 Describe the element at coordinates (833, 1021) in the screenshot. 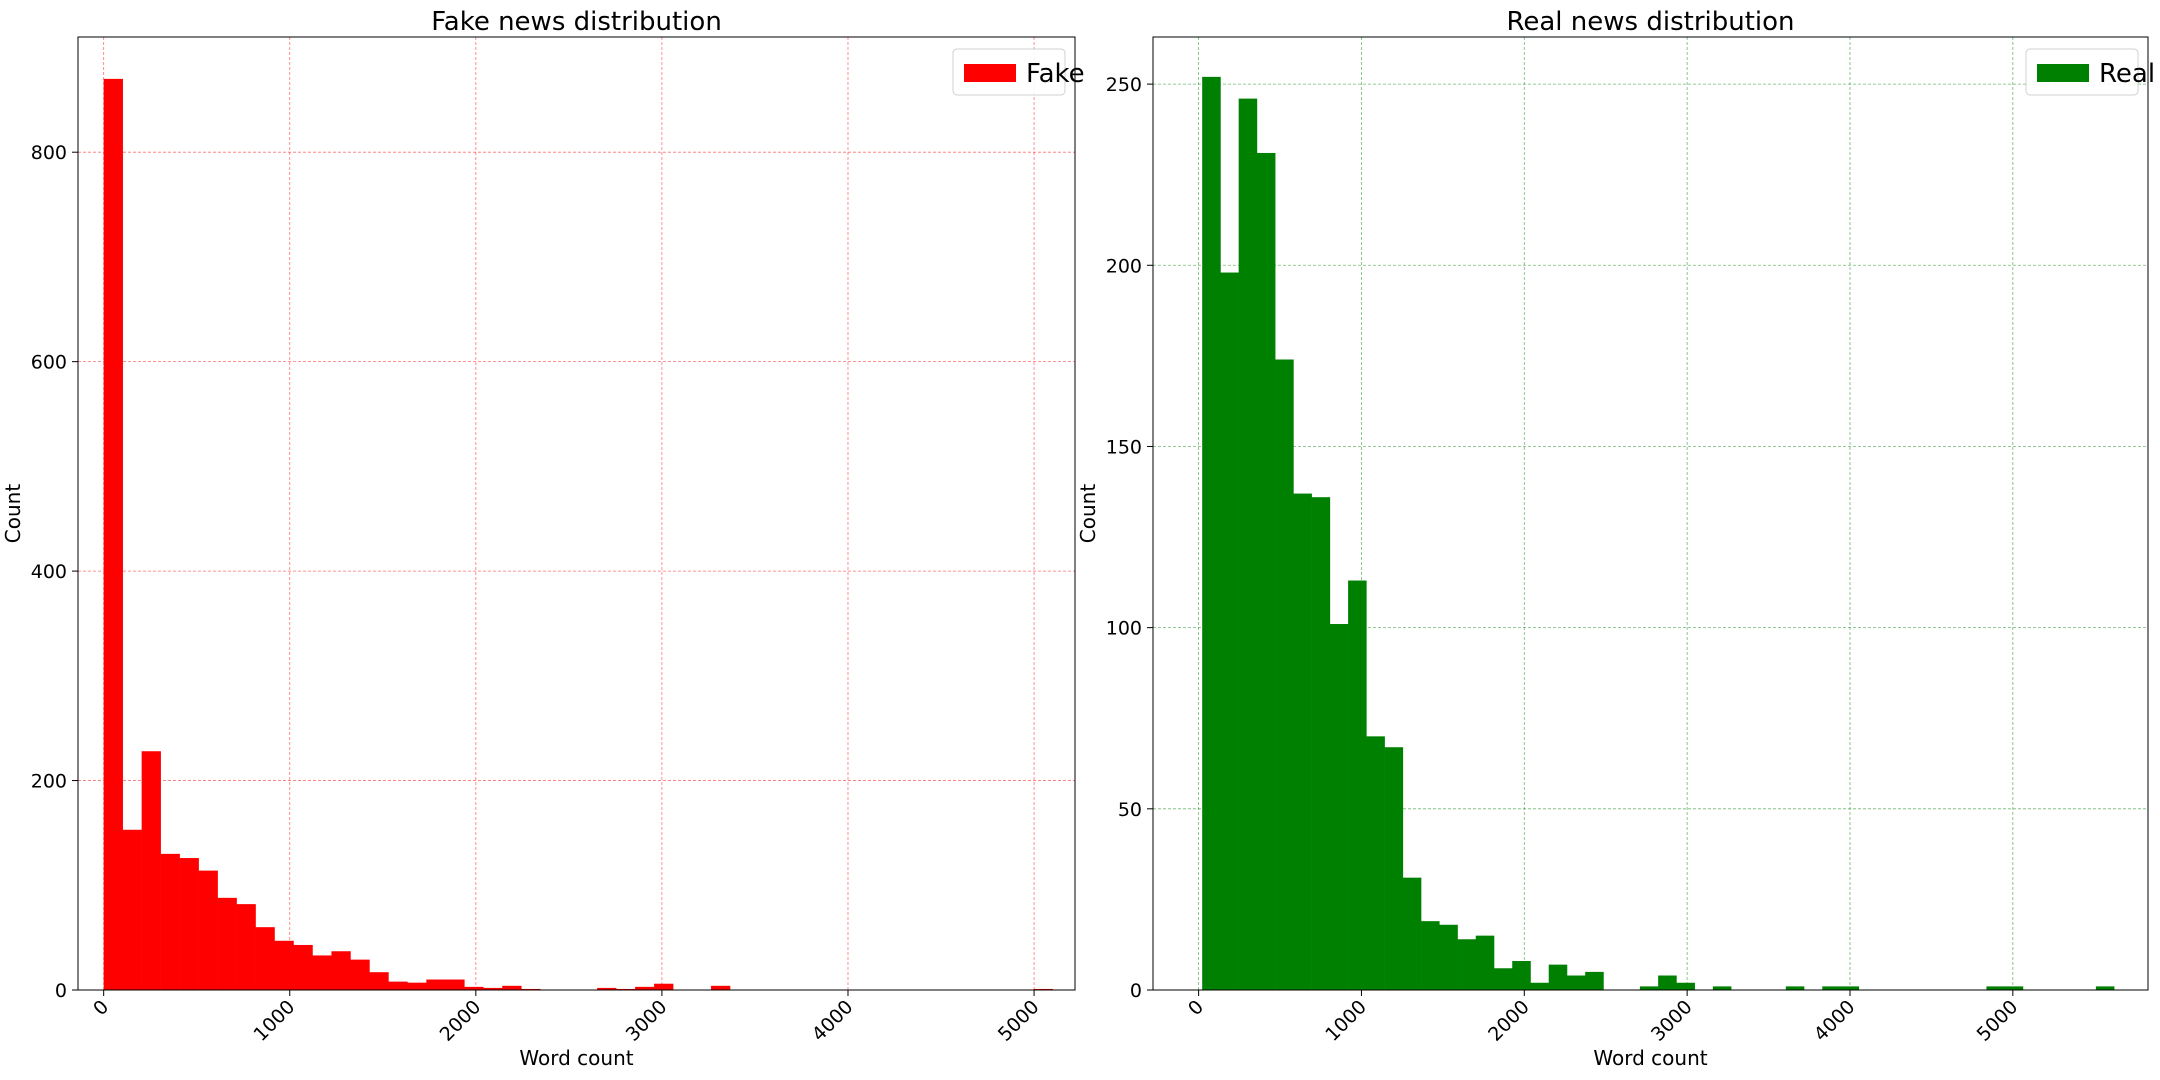

I see `fake-x-tick-label: 4000` at that location.